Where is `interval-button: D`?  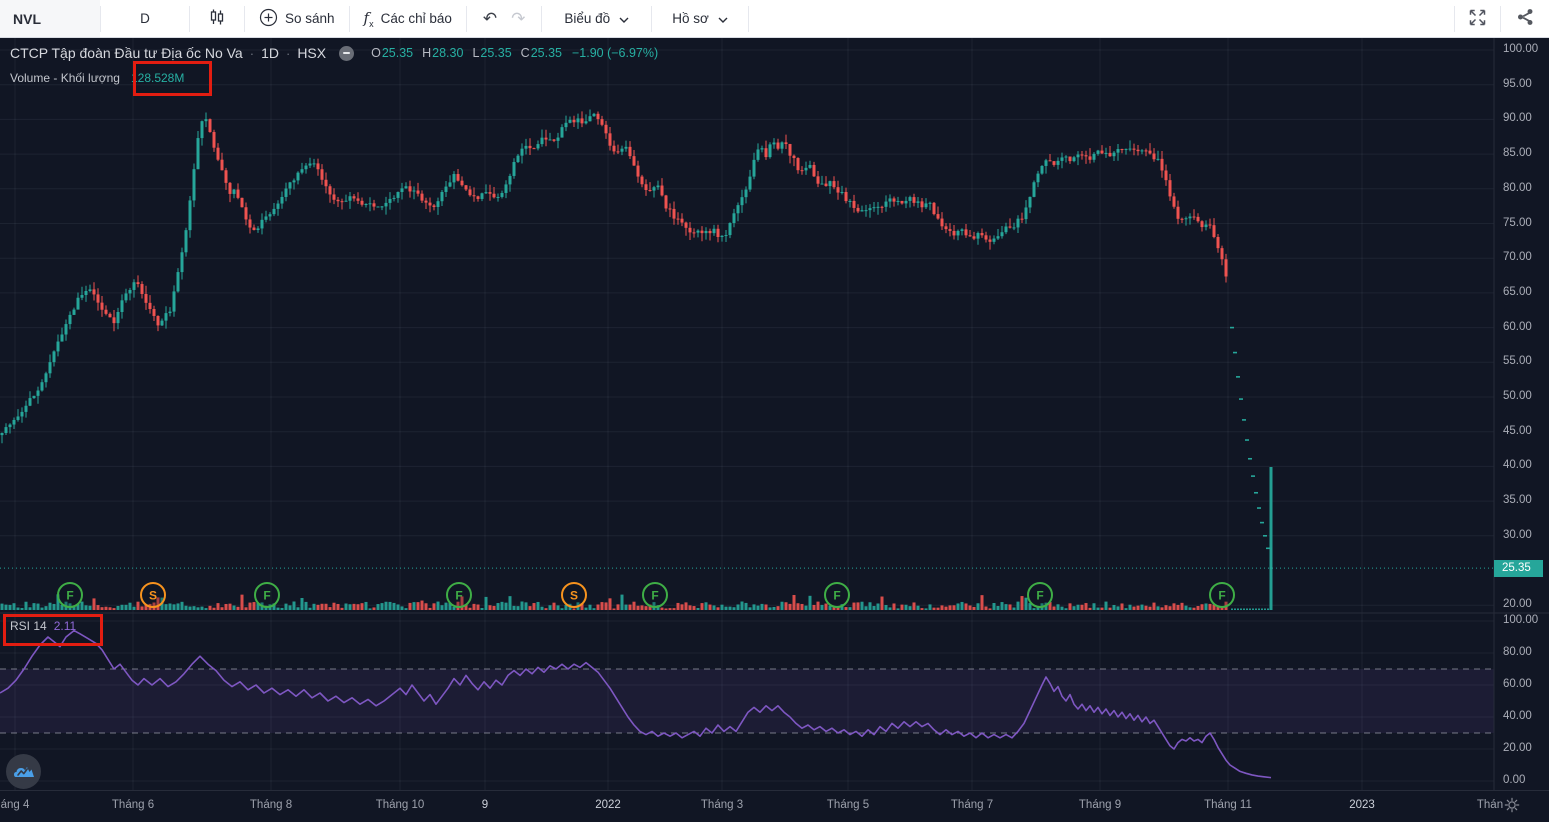 interval-button: D is located at coordinates (145, 18).